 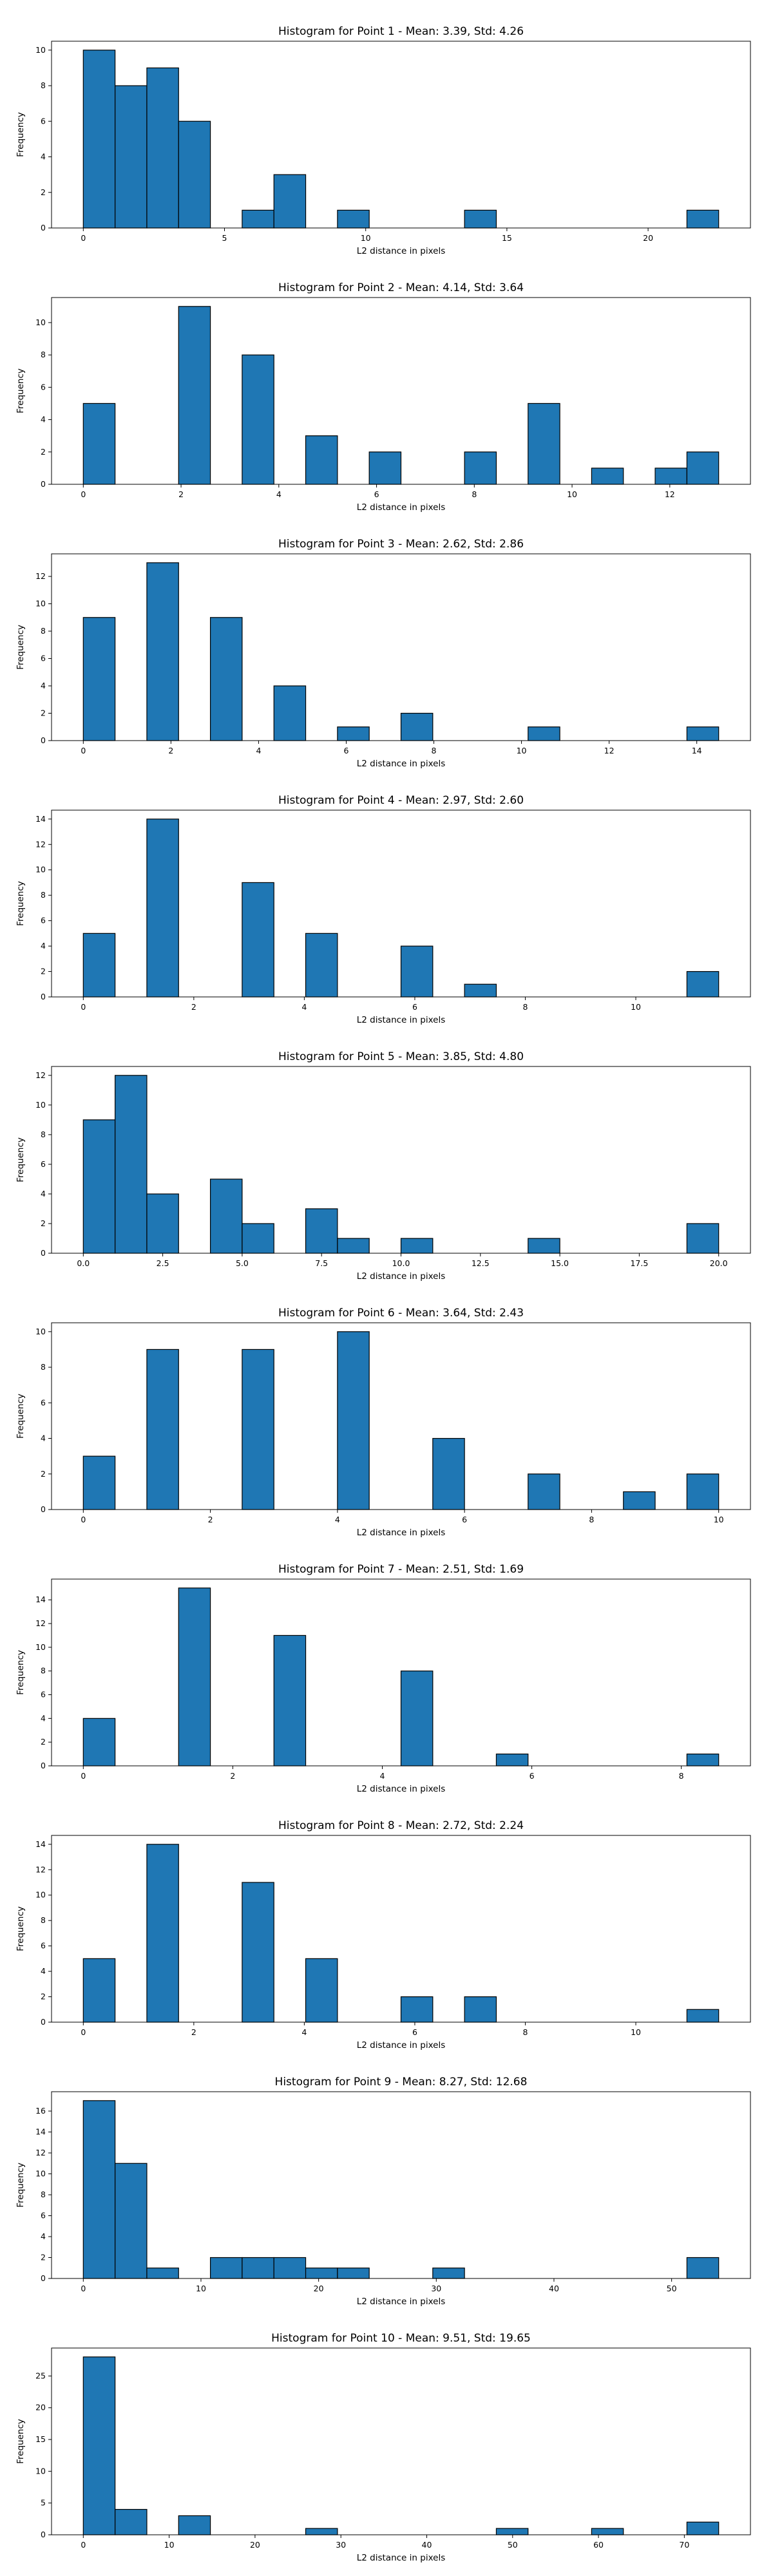 I want to click on x-tick-label: 5, so click(x=225, y=238).